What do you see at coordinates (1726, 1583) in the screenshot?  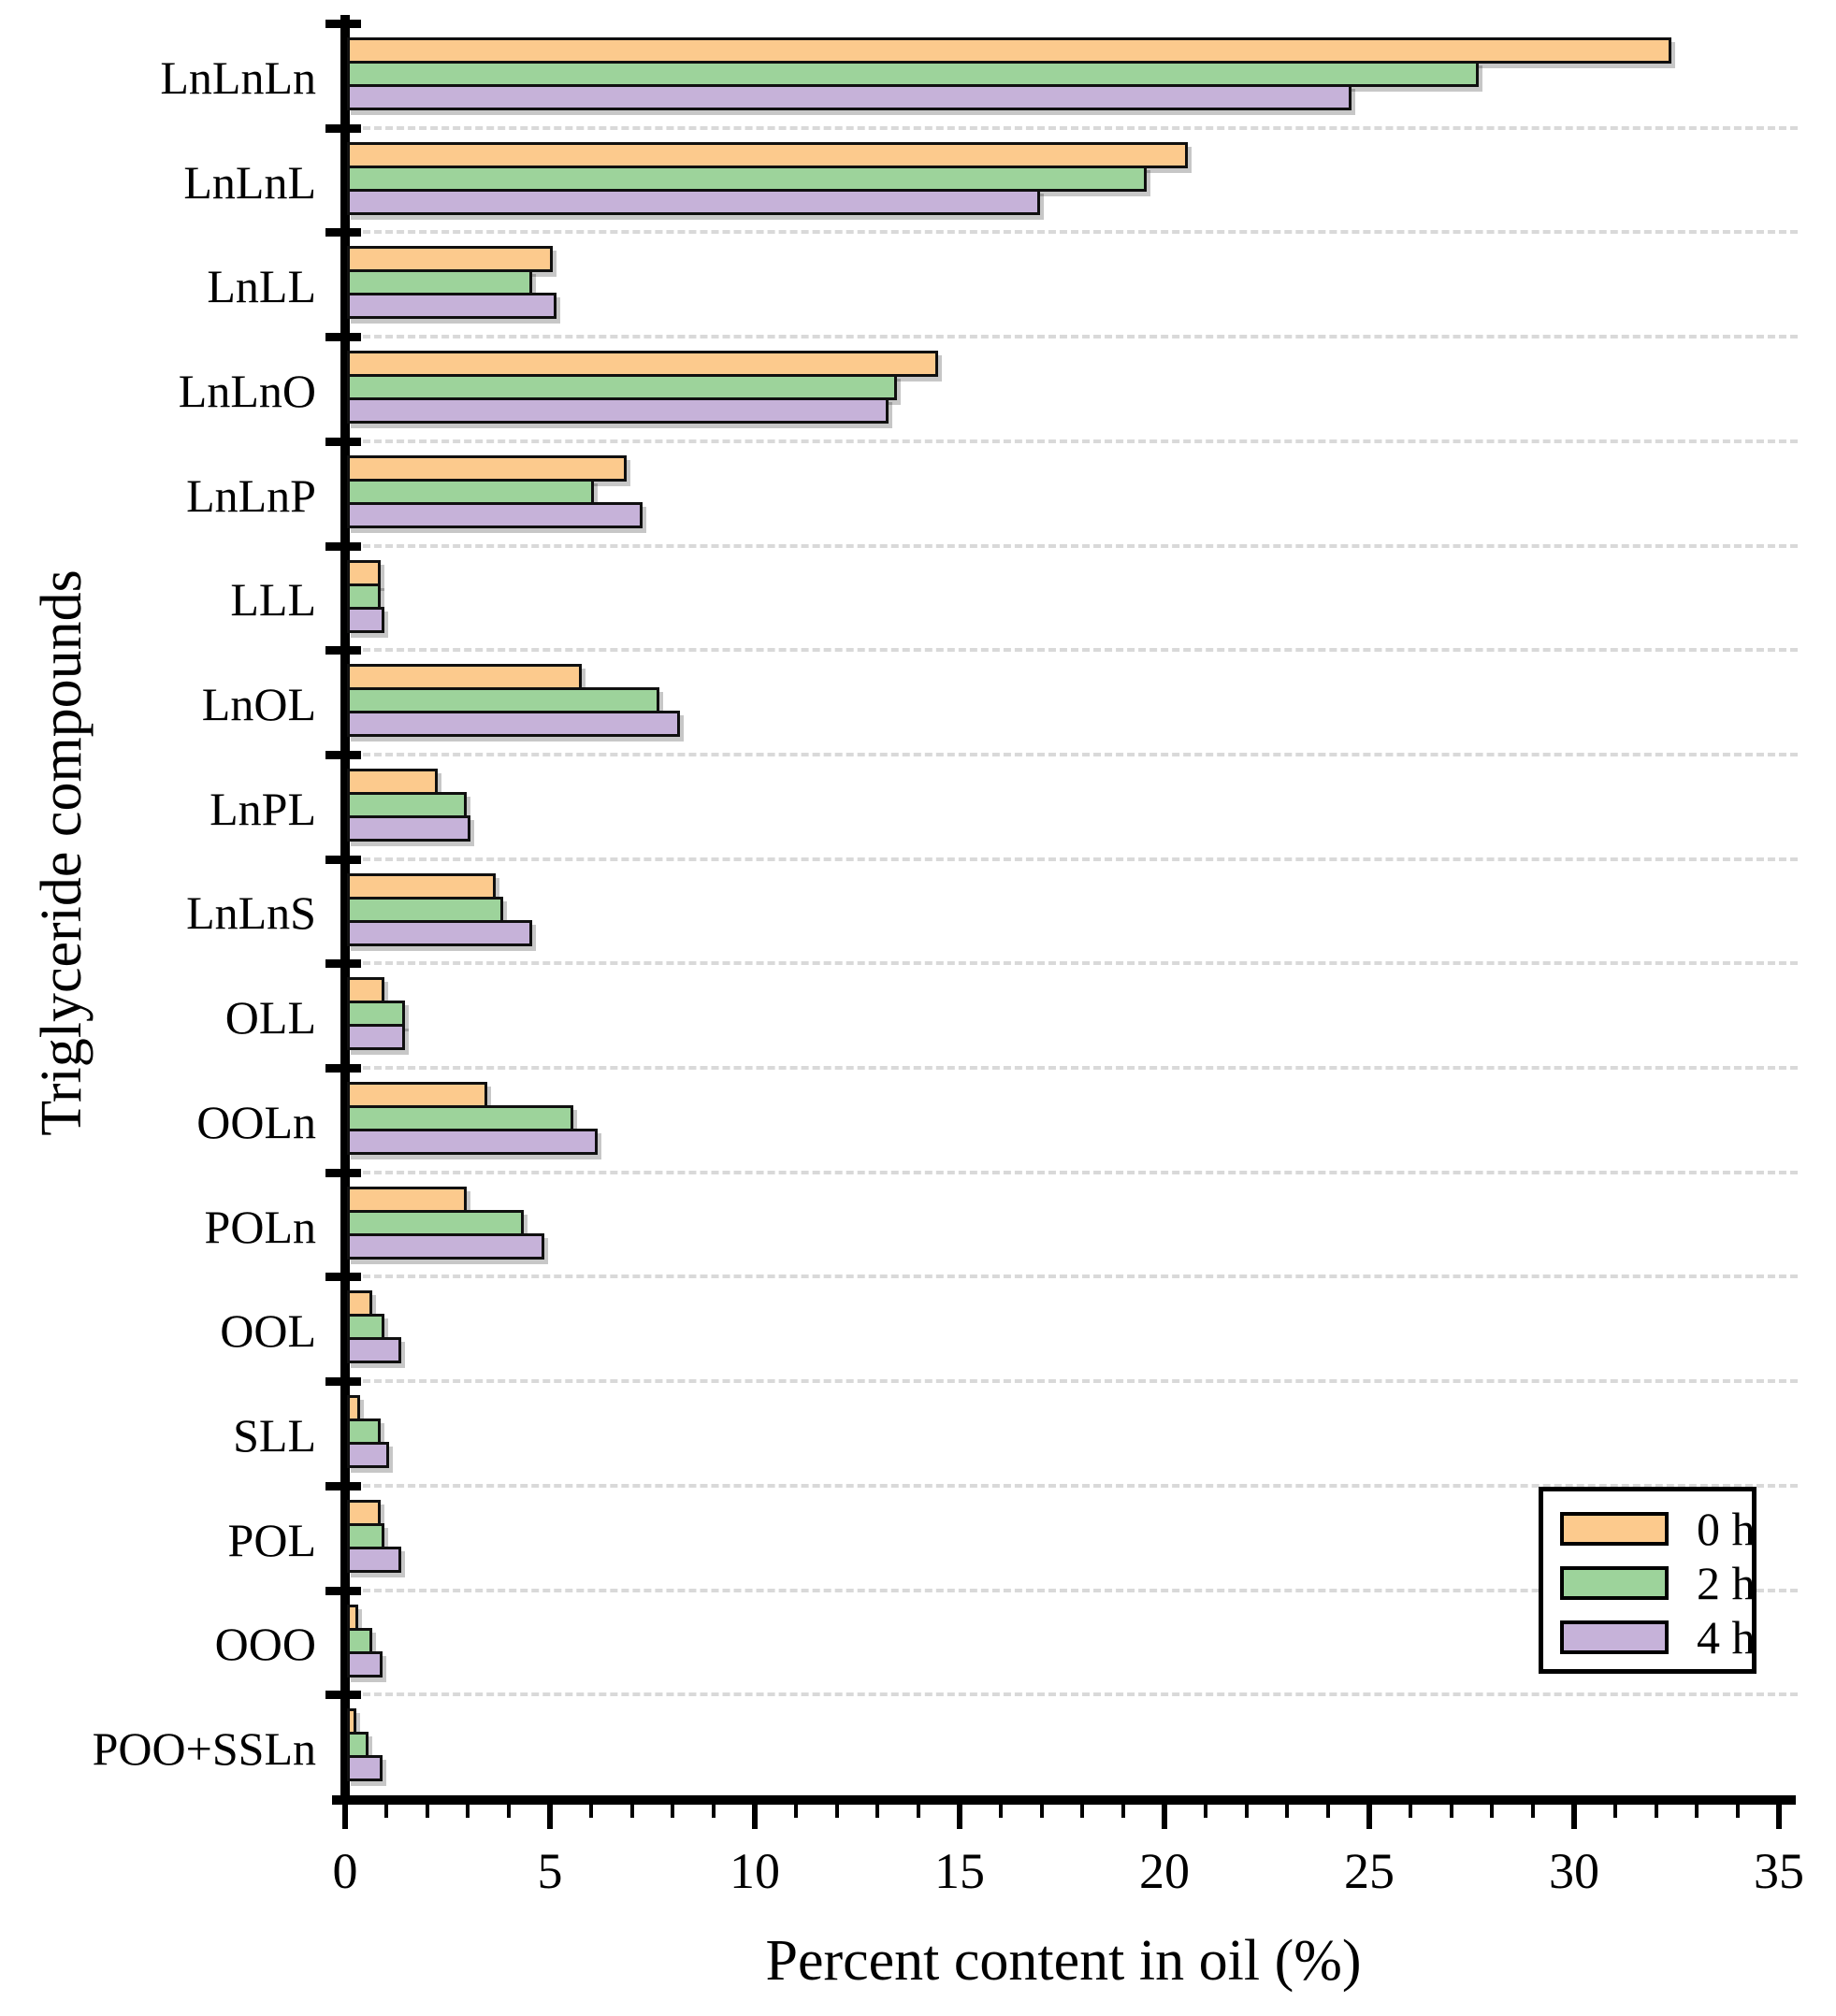 I see `legend-label: 2 h` at bounding box center [1726, 1583].